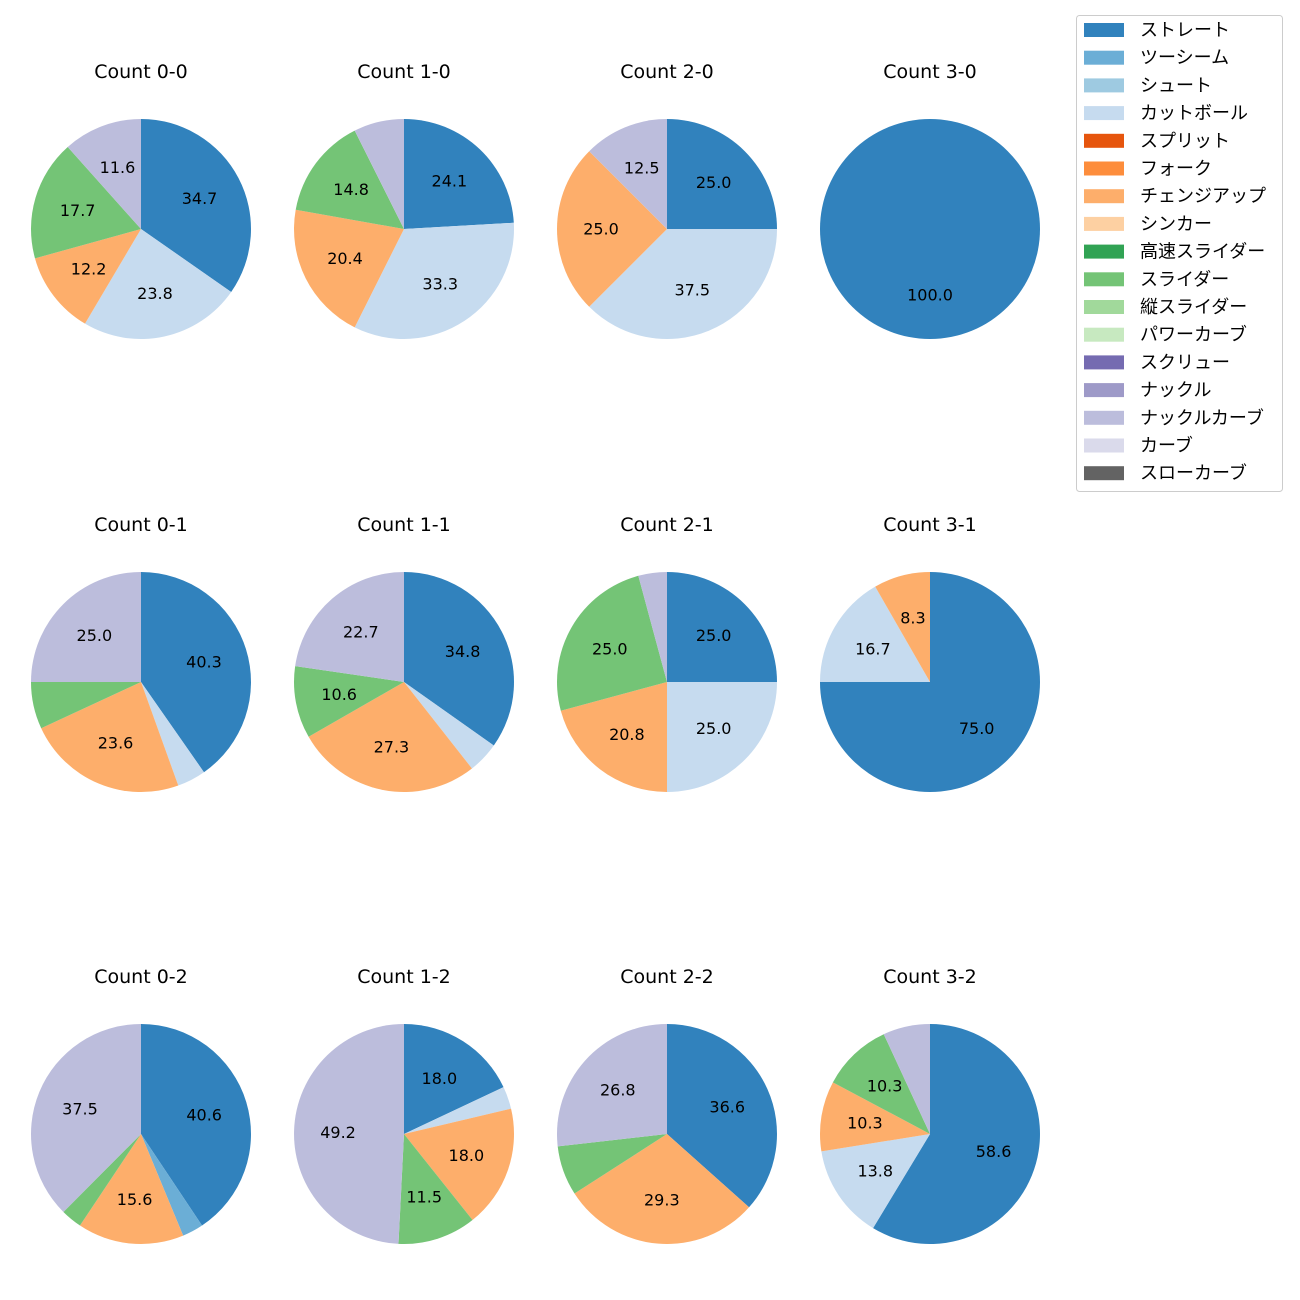  I want to click on pie-label-count-1-1-2: 27.3, so click(392, 746).